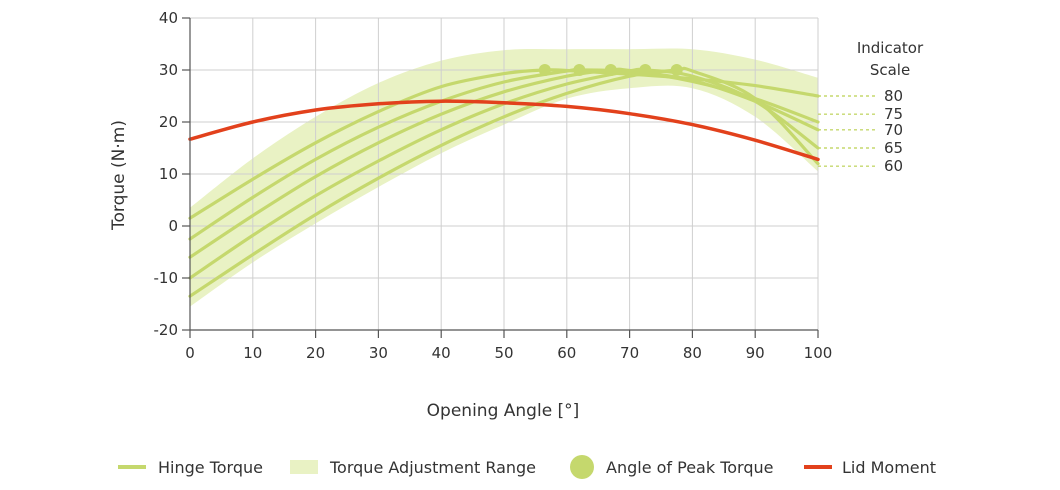 The width and height of the screenshot is (1060, 490). What do you see at coordinates (893, 130) in the screenshot?
I see `indicator-label-70: 70` at bounding box center [893, 130].